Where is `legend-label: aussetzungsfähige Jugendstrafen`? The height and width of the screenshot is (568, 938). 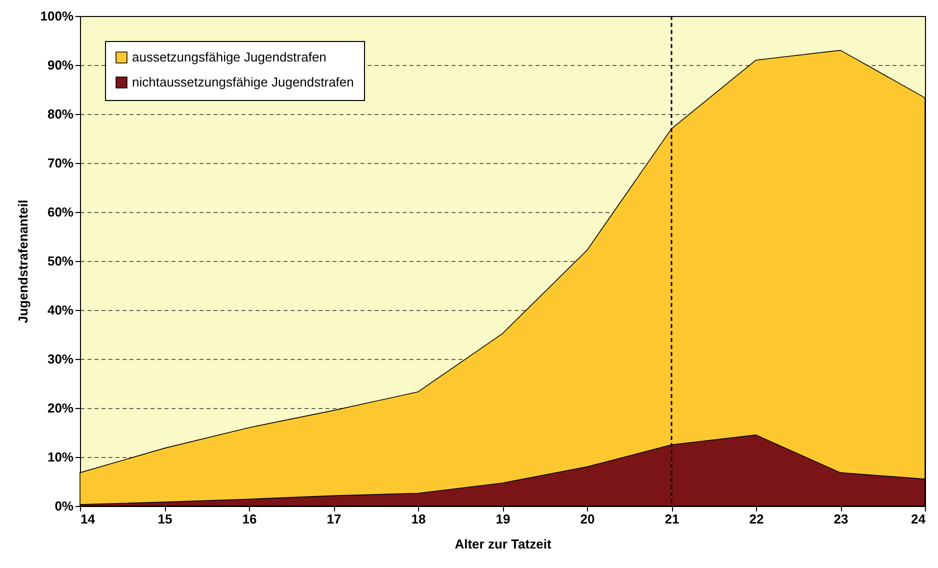 legend-label: aussetzungsfähige Jugendstrafen is located at coordinates (229, 57).